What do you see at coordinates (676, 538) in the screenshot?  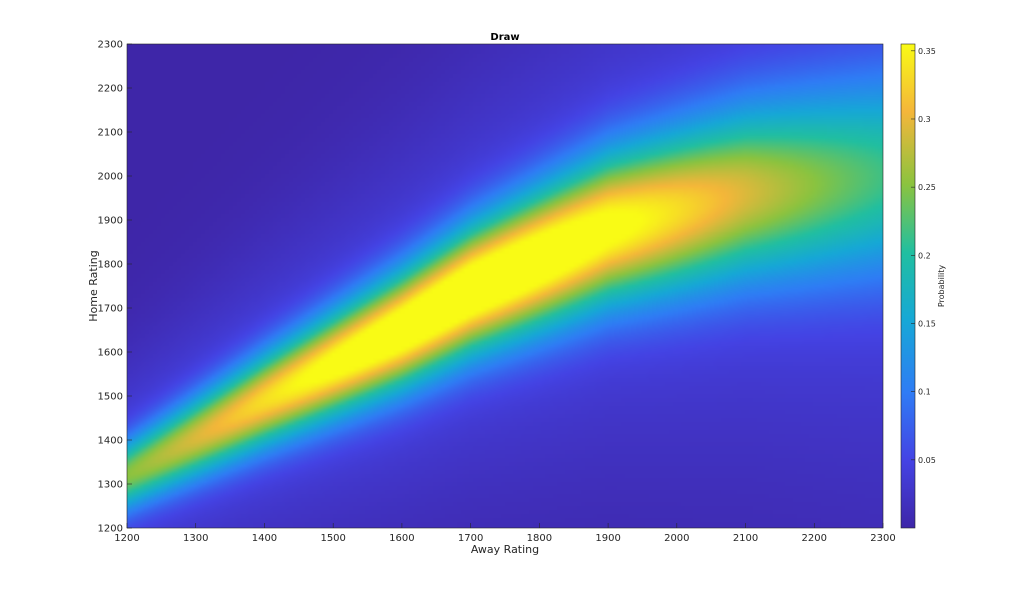 I see `x-tick-label: 2000` at bounding box center [676, 538].